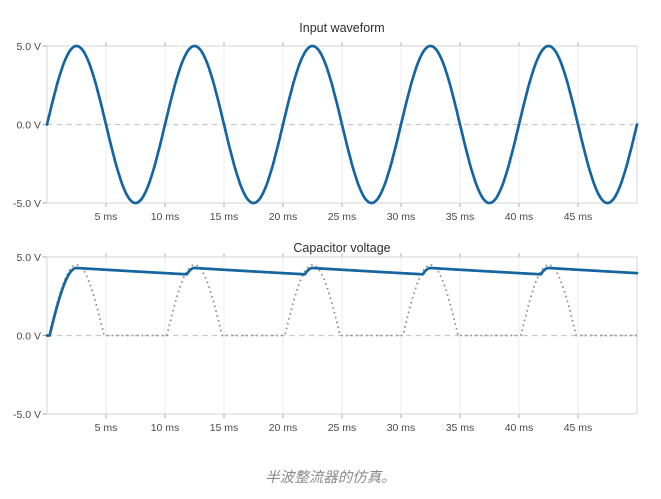 The image size is (661, 499). Describe the element at coordinates (341, 248) in the screenshot. I see `chart-title: Capacitor voltage` at that location.